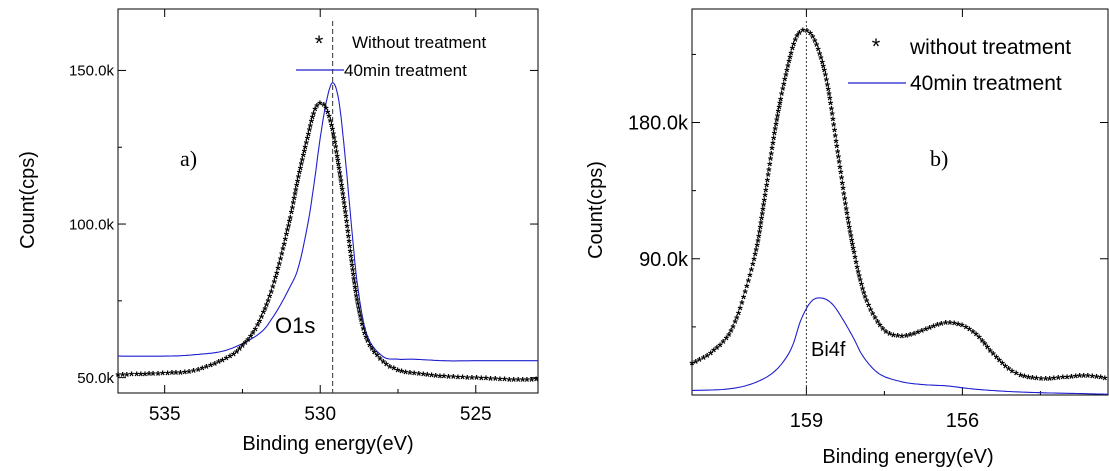 The width and height of the screenshot is (1109, 471). What do you see at coordinates (876, 46) in the screenshot?
I see `legend-marker-without-b: *` at bounding box center [876, 46].